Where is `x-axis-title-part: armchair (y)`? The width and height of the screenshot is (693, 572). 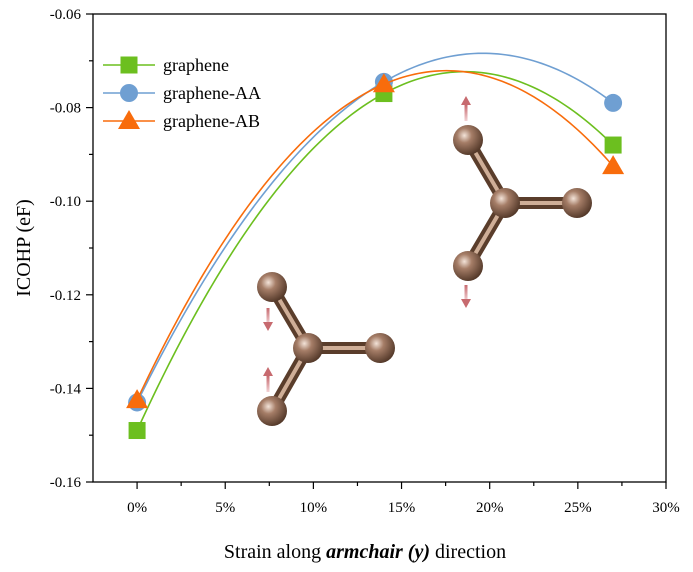 x-axis-title-part: armchair (y) is located at coordinates (378, 552).